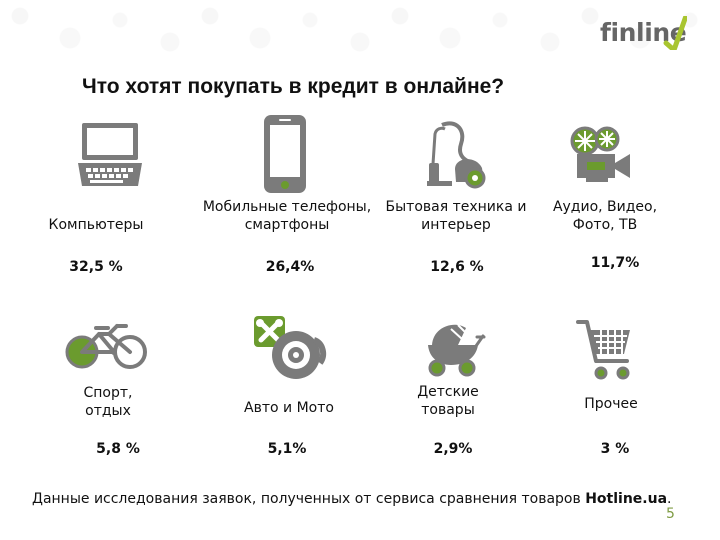 The image size is (720, 540). Describe the element at coordinates (643, 32) in the screenshot. I see `finline-logo: finline` at that location.